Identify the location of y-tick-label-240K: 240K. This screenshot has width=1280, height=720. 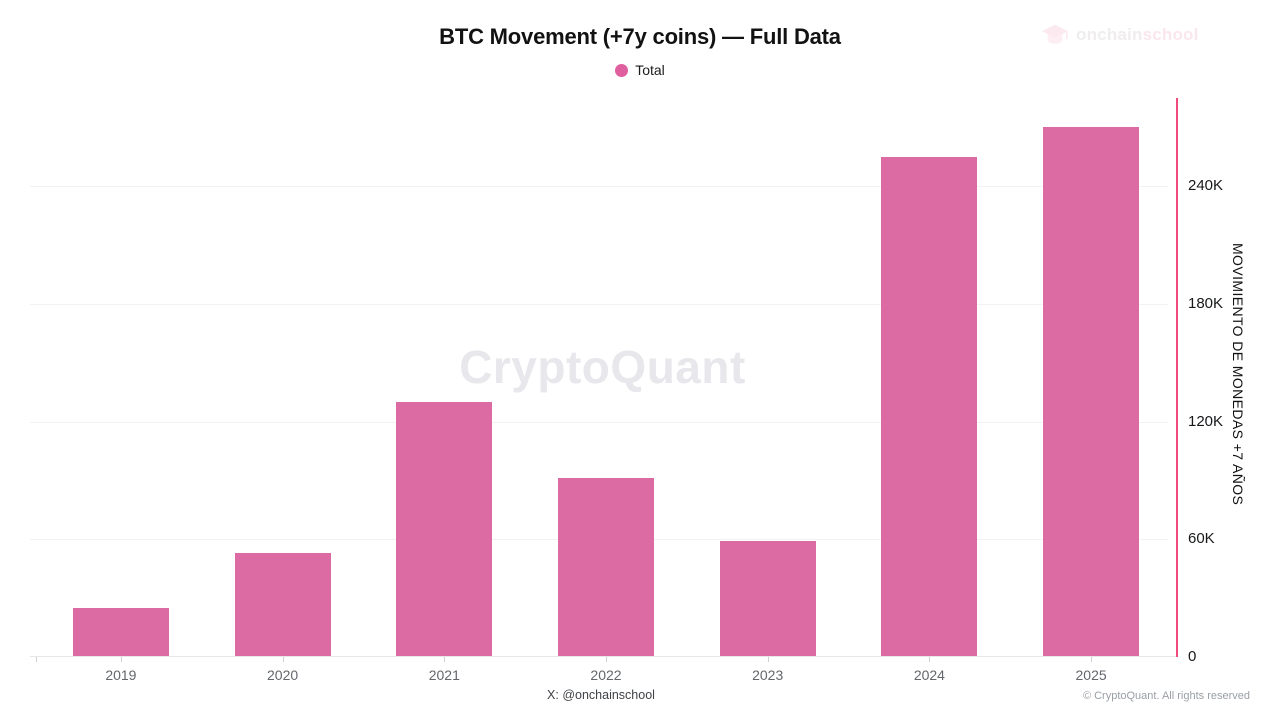
(1206, 185).